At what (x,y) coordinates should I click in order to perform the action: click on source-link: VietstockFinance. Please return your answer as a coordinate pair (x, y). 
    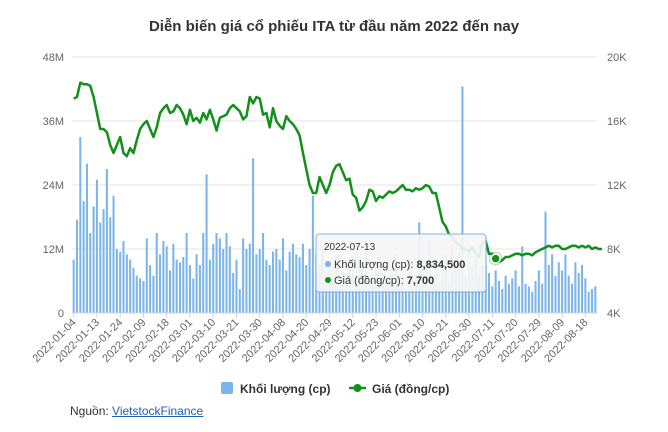
    Looking at the image, I should click on (158, 411).